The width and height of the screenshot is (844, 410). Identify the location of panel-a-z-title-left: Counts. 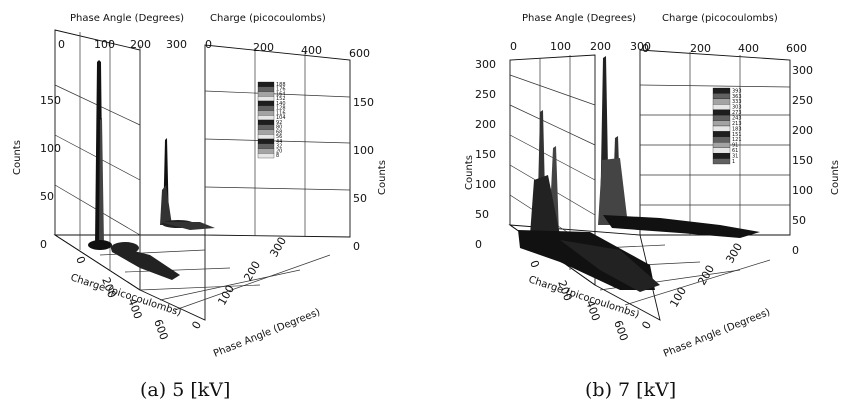
(17, 157).